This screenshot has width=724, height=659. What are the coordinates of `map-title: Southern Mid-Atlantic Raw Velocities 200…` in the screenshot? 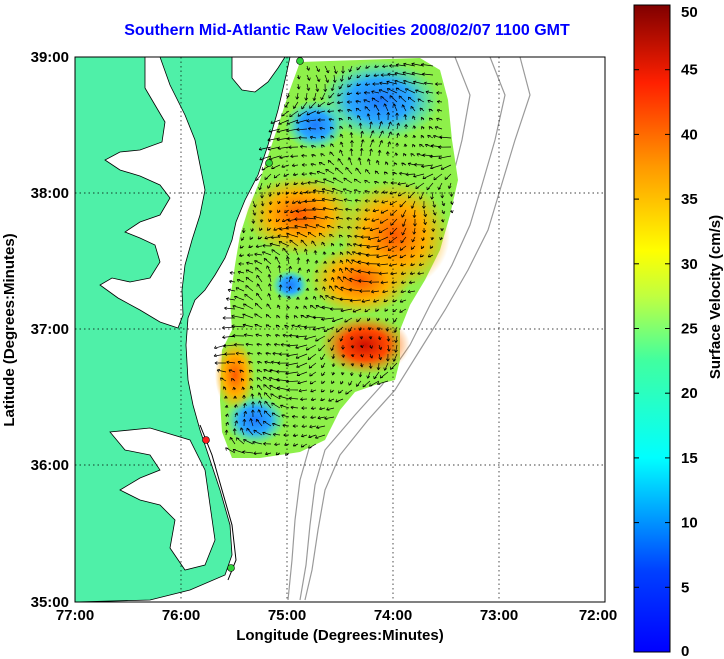 It's located at (347, 30).